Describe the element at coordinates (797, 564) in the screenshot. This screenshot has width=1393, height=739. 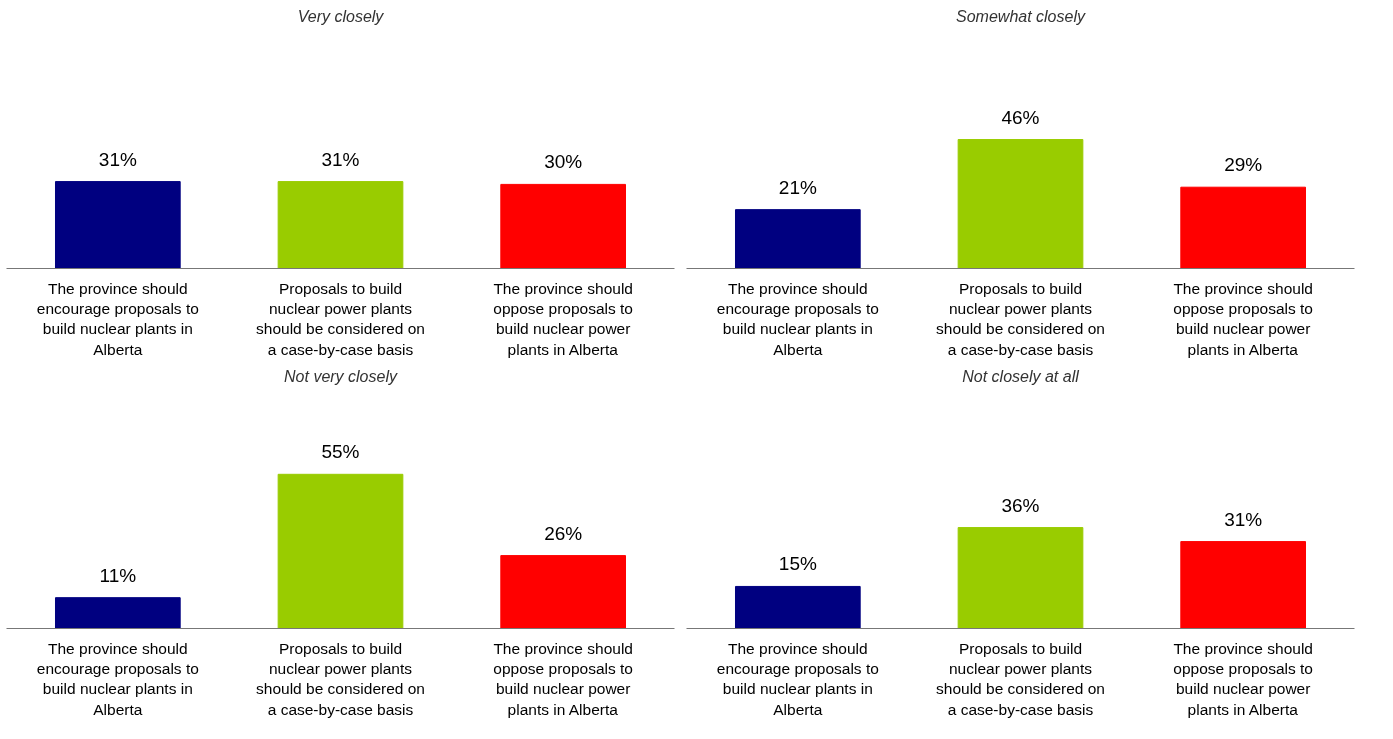
I see `data-label: 15%` at that location.